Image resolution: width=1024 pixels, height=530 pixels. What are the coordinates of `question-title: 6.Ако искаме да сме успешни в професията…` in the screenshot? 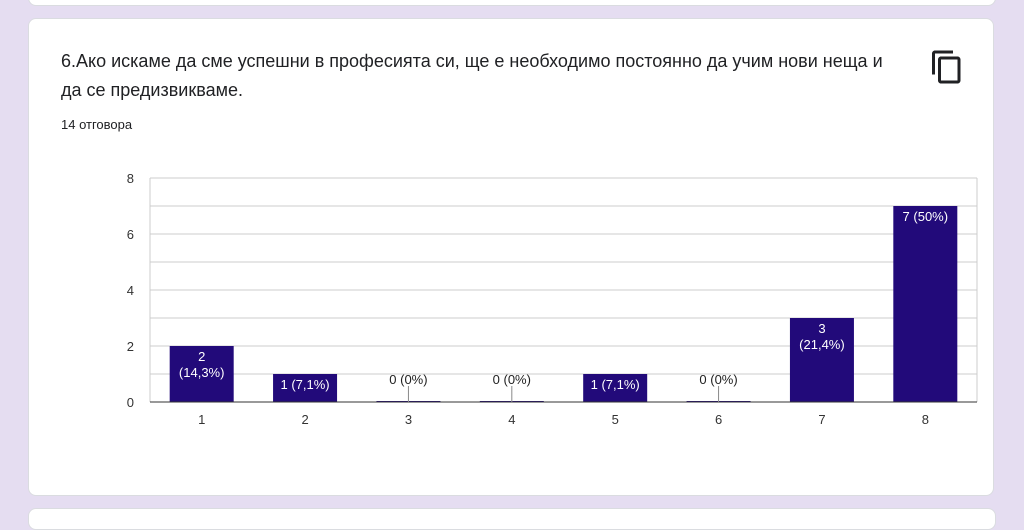 It's located at (472, 75).